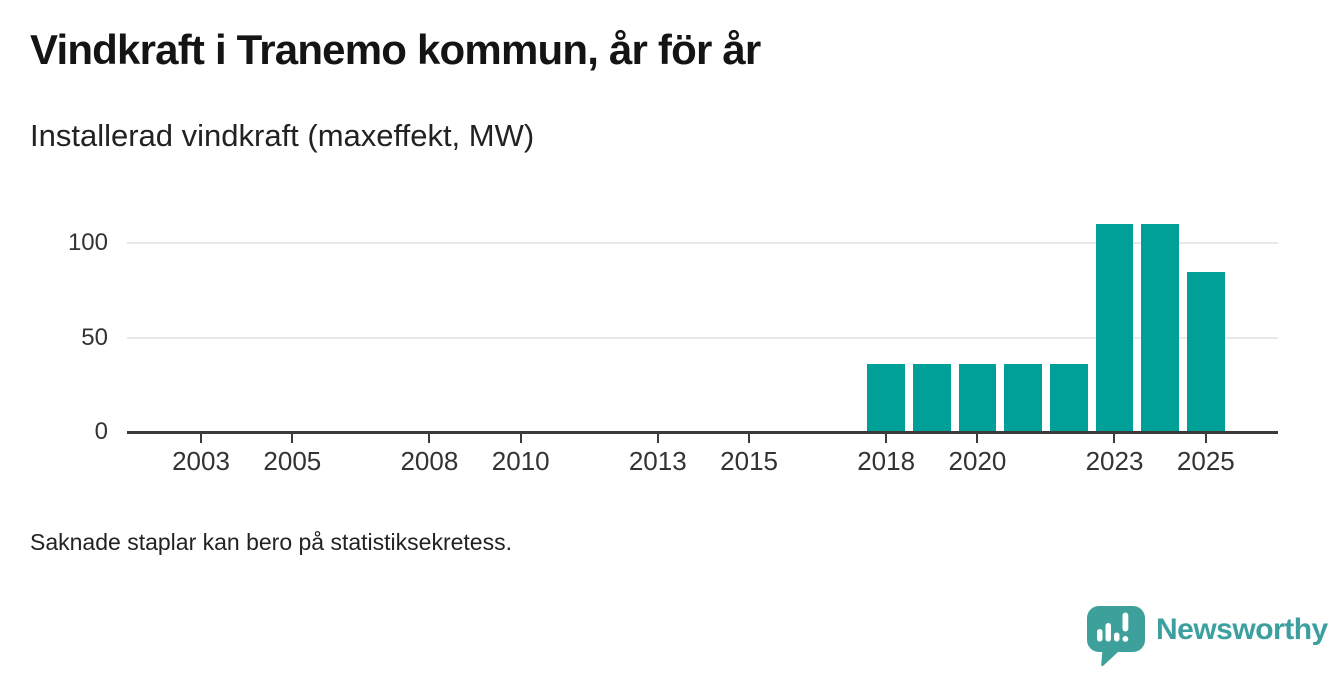 The image size is (1340, 685). I want to click on x-axis-tick-2020, so click(977, 438).